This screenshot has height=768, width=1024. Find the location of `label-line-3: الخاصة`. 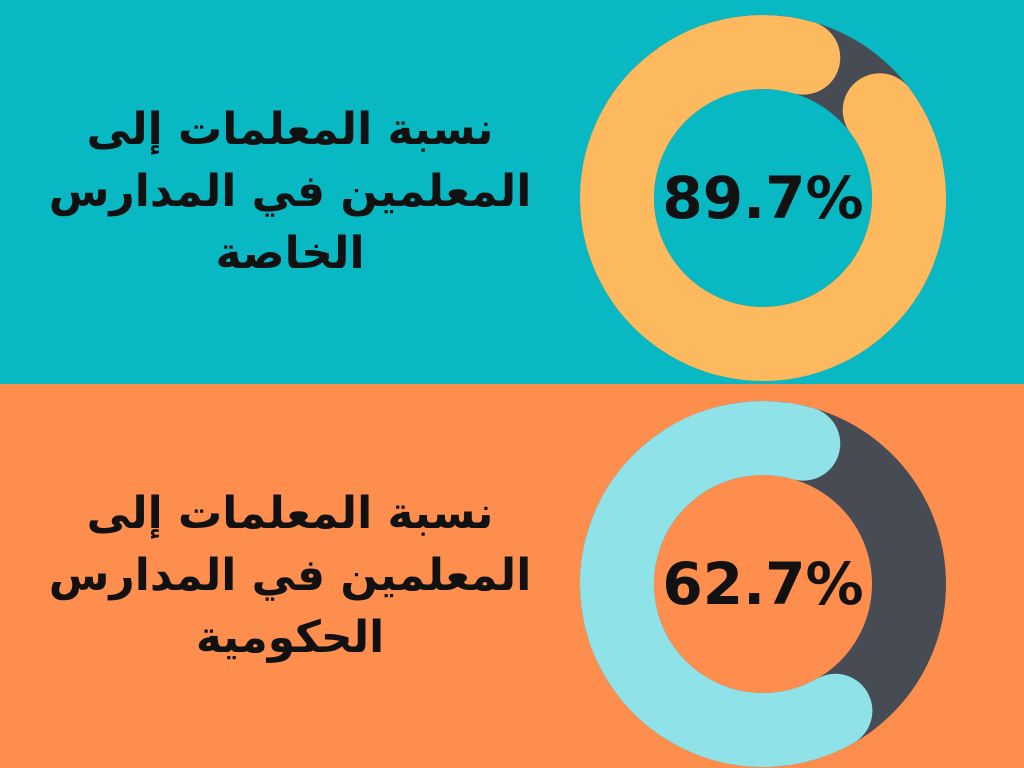

label-line-3: الخاصة is located at coordinates (290, 253).